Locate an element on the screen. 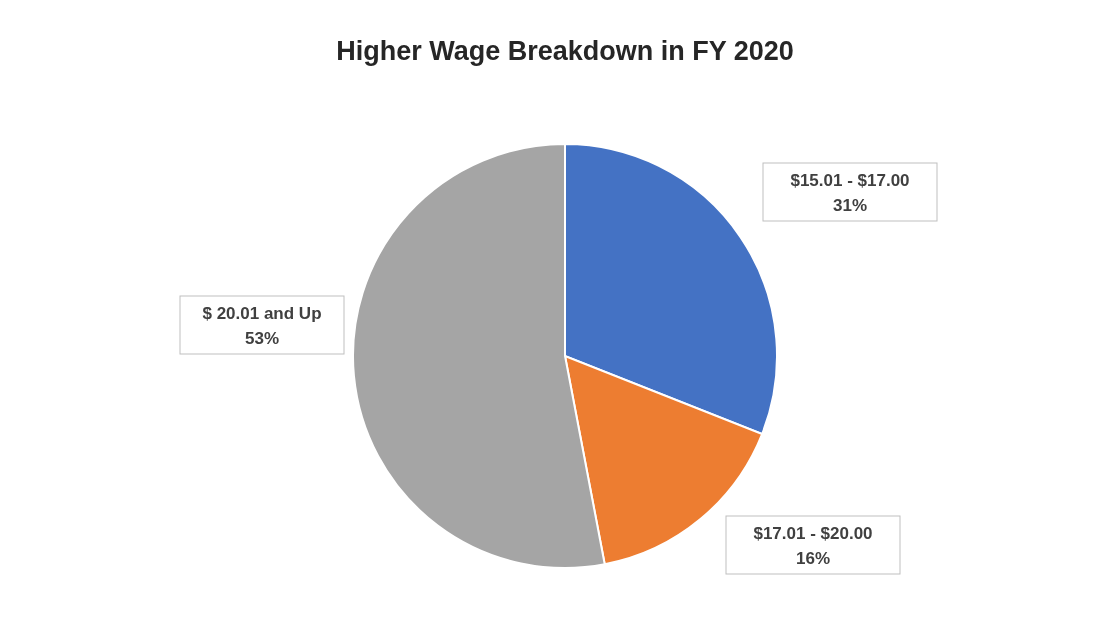 The height and width of the screenshot is (630, 1094). data-label: 16% is located at coordinates (813, 558).